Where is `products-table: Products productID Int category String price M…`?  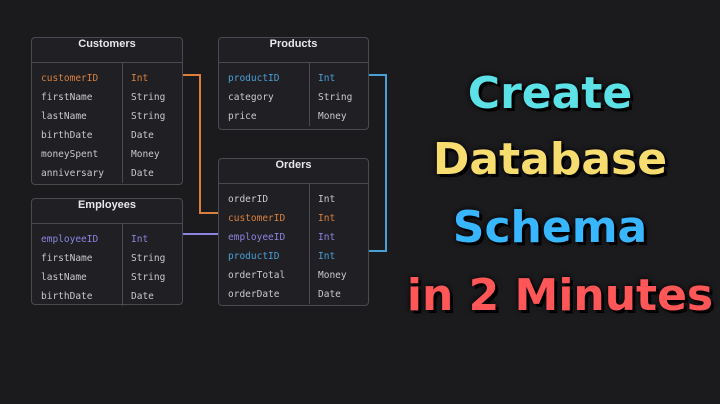
products-table: Products productID Int category String price M… is located at coordinates (293, 83).